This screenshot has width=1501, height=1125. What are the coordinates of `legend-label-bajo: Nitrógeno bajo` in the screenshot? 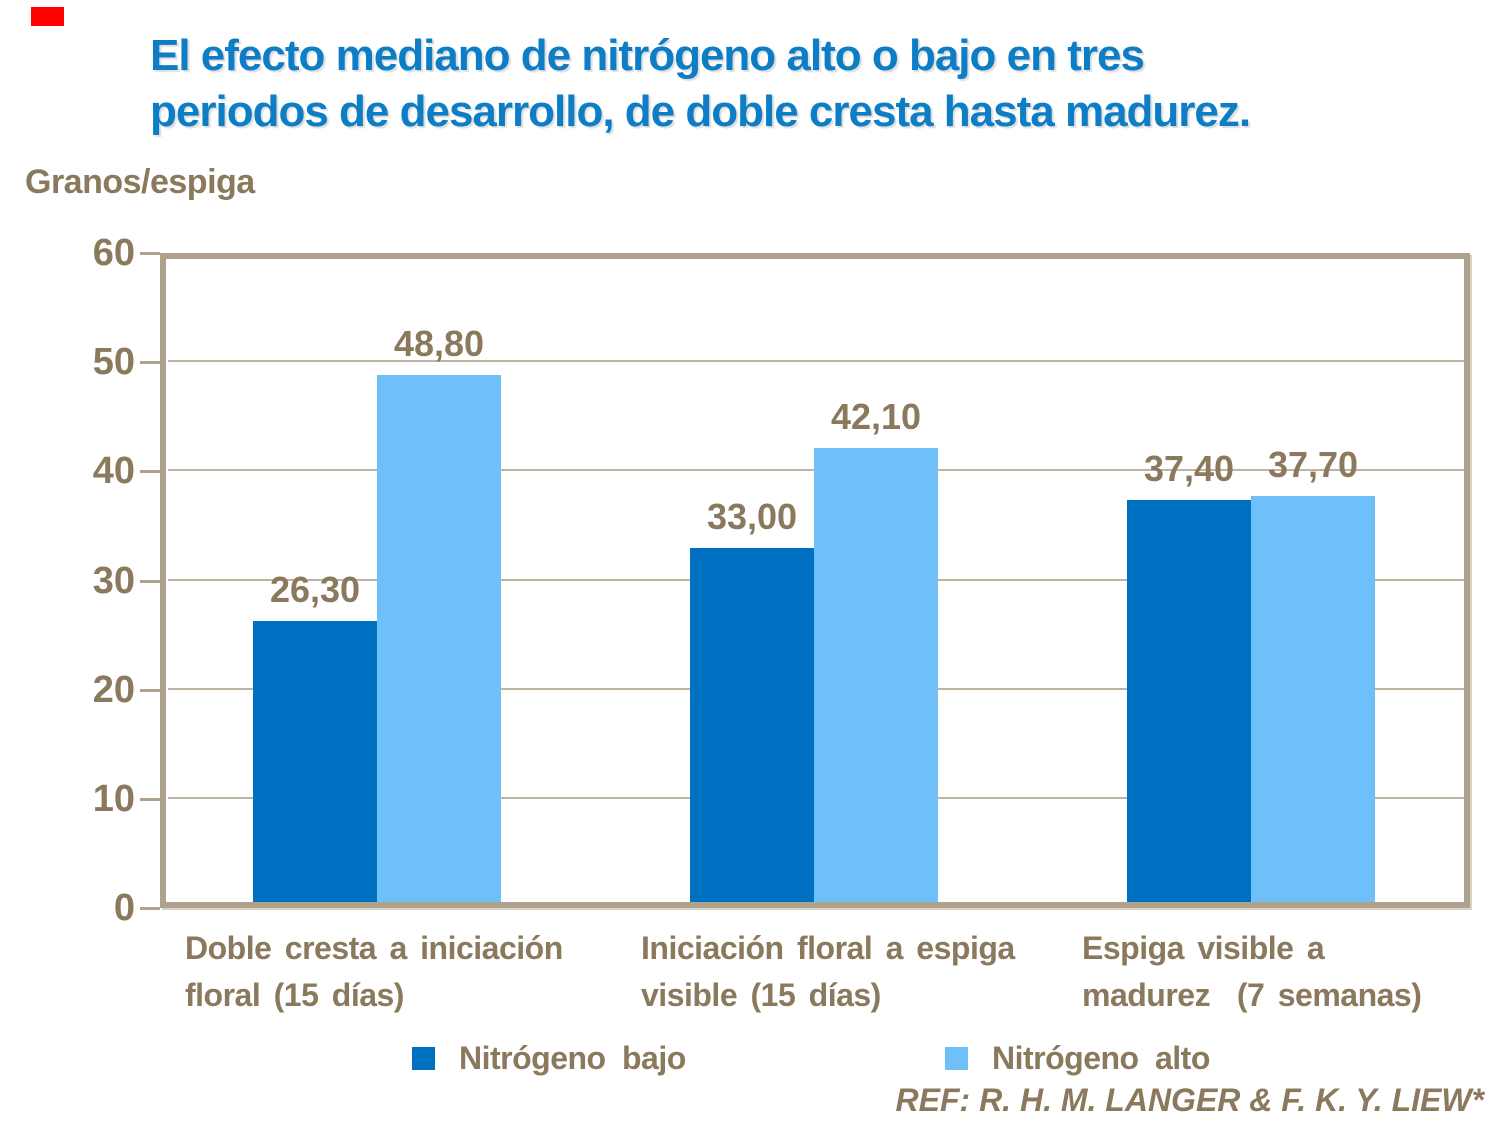 It's located at (572, 1058).